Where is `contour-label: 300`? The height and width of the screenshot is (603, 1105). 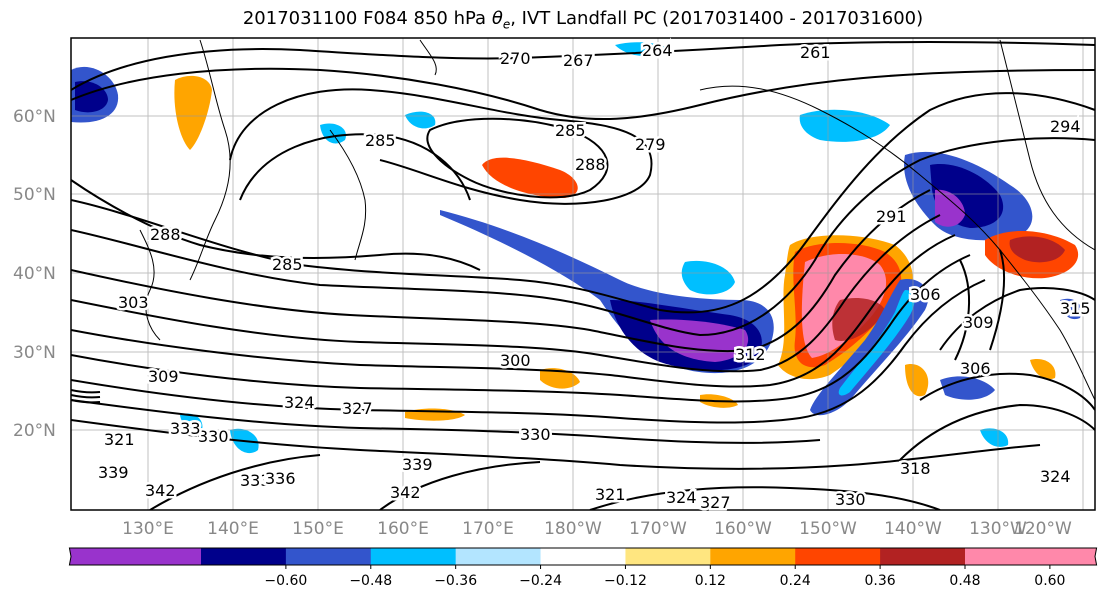 contour-label: 300 is located at coordinates (515, 360).